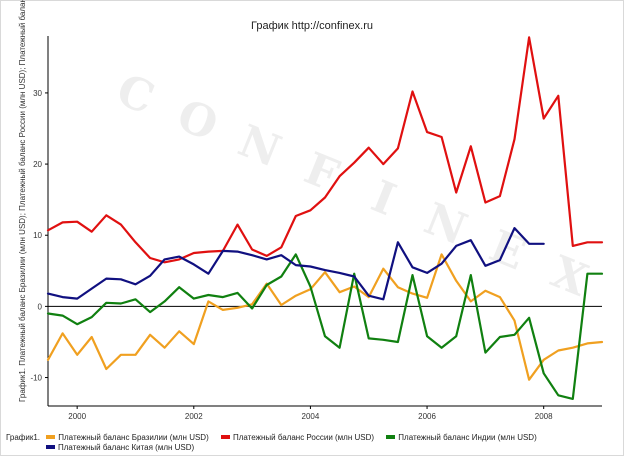 The width and height of the screenshot is (624, 456). I want to click on watermark-letter: C, so click(136, 94).